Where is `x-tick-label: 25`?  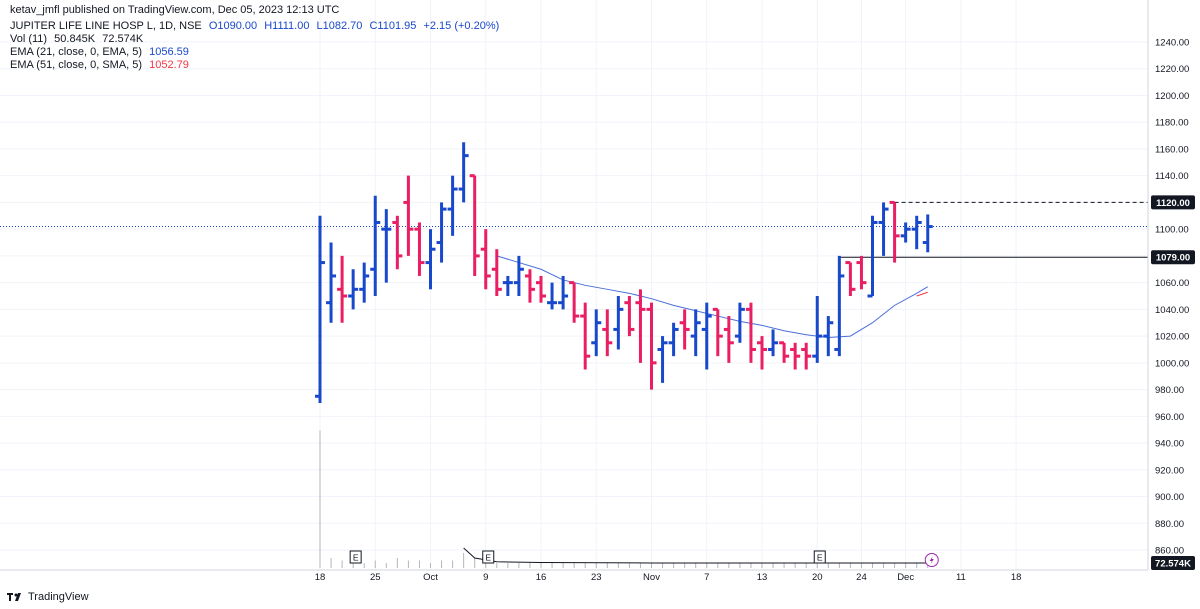
x-tick-label: 25 is located at coordinates (375, 577).